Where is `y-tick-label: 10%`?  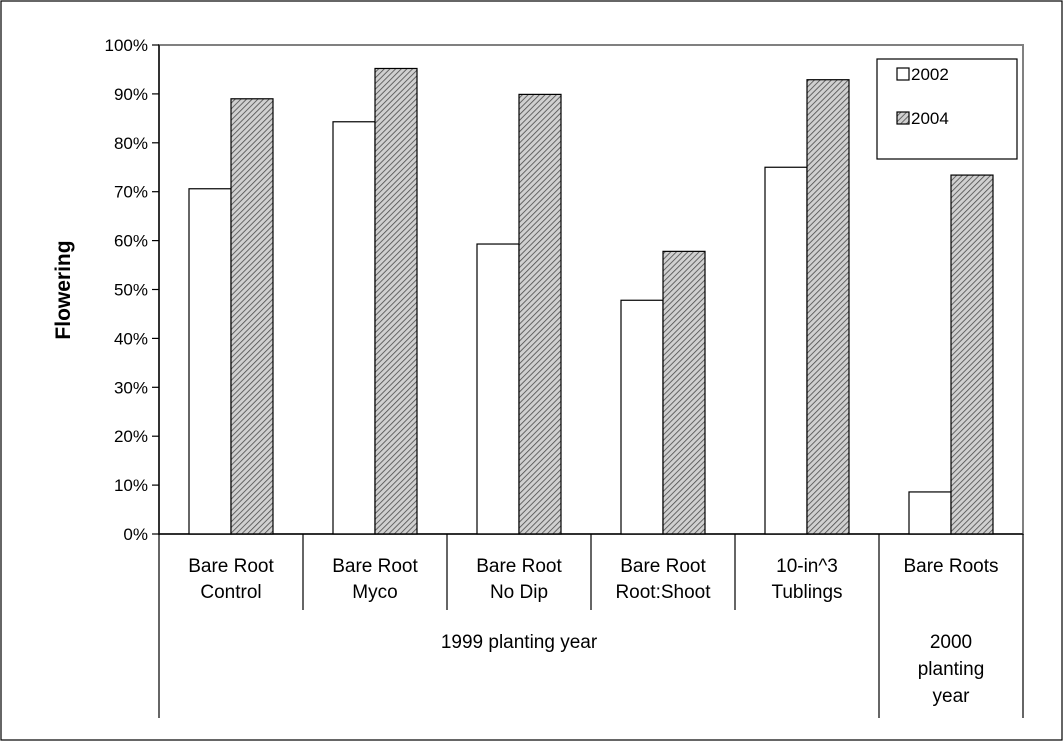
y-tick-label: 10% is located at coordinates (131, 485).